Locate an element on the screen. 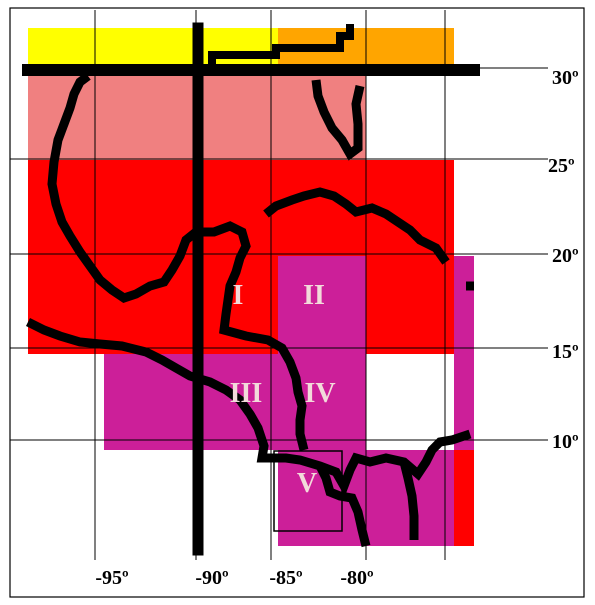 The height and width of the screenshot is (605, 595). red-band-lower-right is located at coordinates (464, 498).